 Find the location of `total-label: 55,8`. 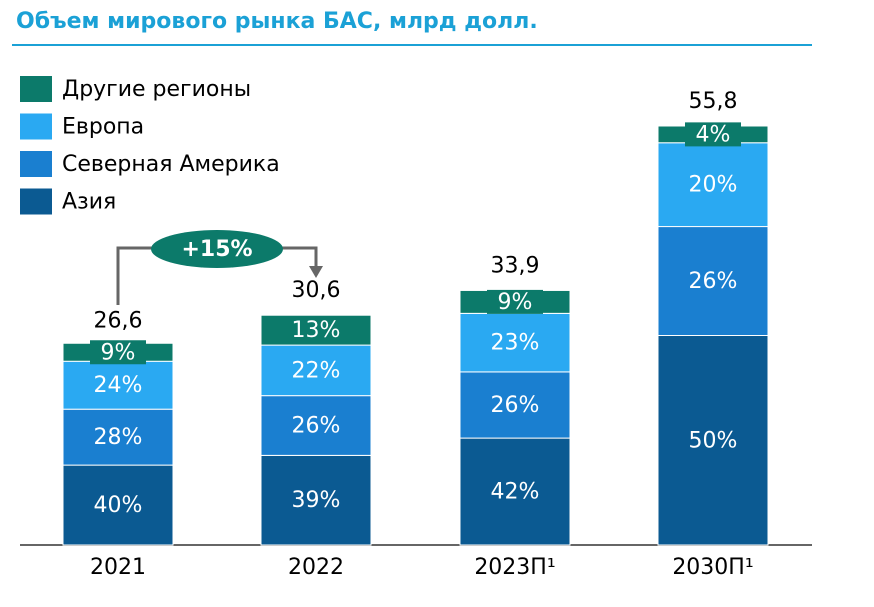

total-label: 55,8 is located at coordinates (713, 101).